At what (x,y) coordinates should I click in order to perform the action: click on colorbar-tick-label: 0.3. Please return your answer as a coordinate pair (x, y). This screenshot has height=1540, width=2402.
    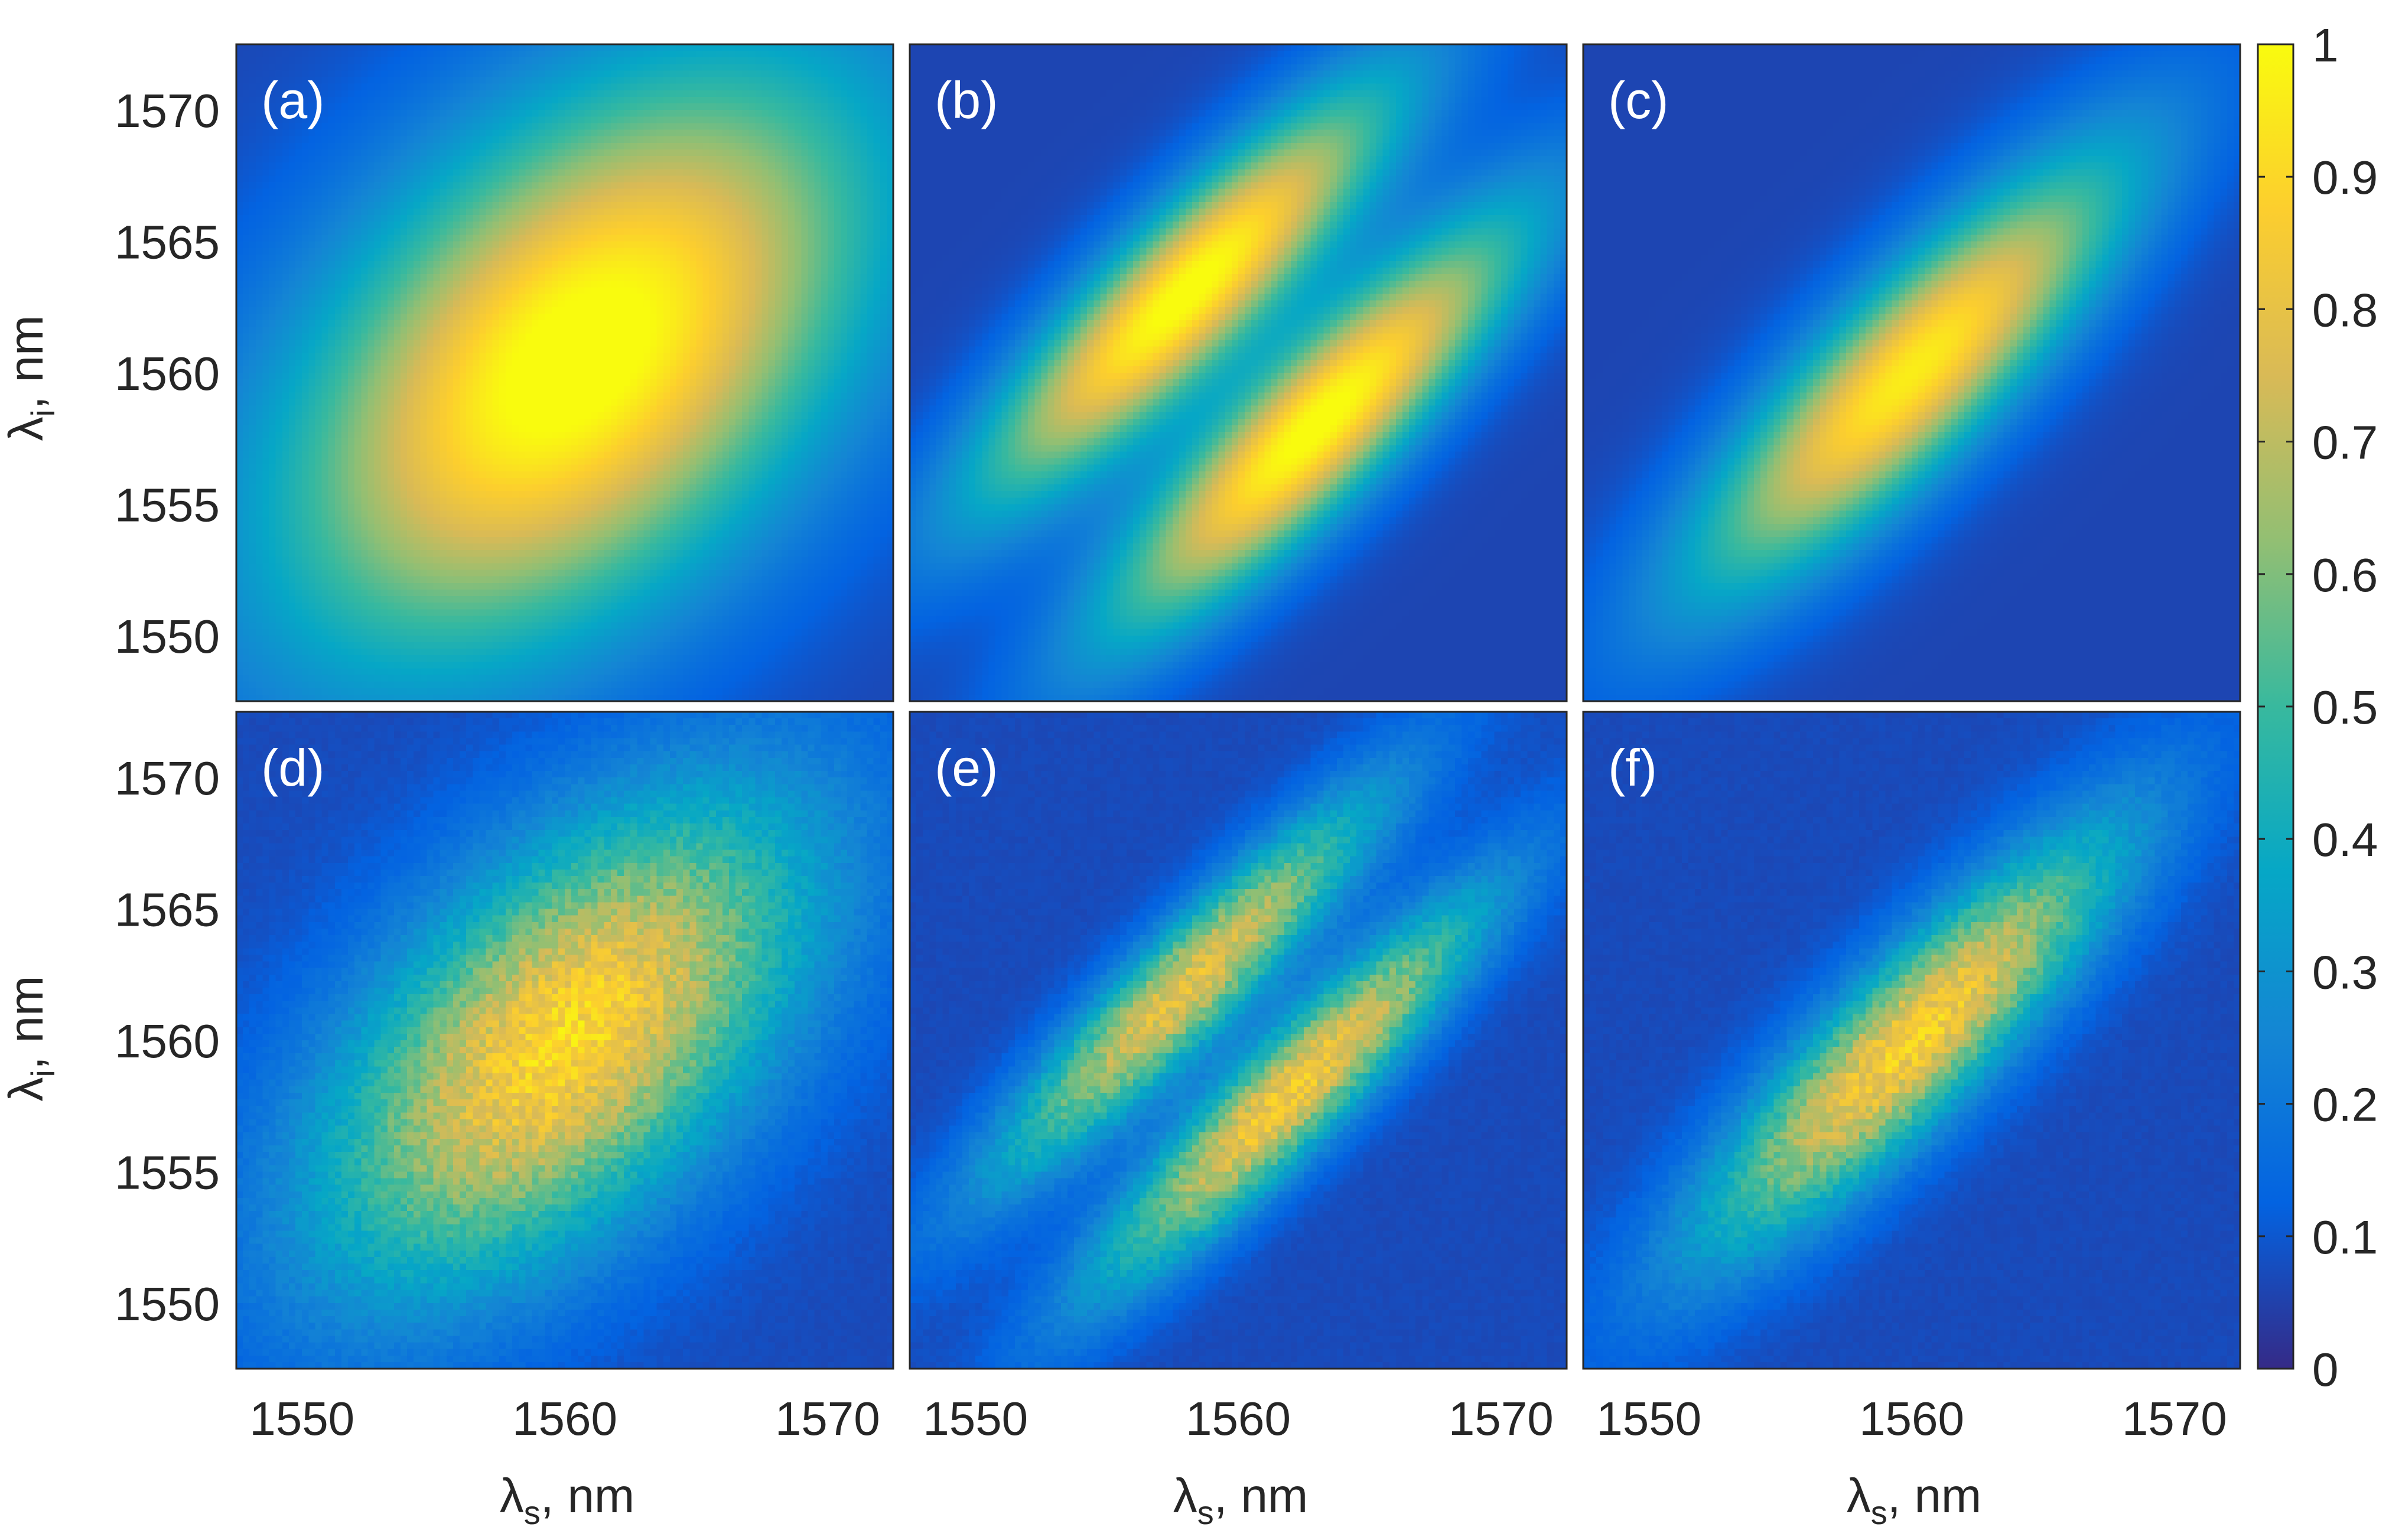
    Looking at the image, I should click on (2345, 972).